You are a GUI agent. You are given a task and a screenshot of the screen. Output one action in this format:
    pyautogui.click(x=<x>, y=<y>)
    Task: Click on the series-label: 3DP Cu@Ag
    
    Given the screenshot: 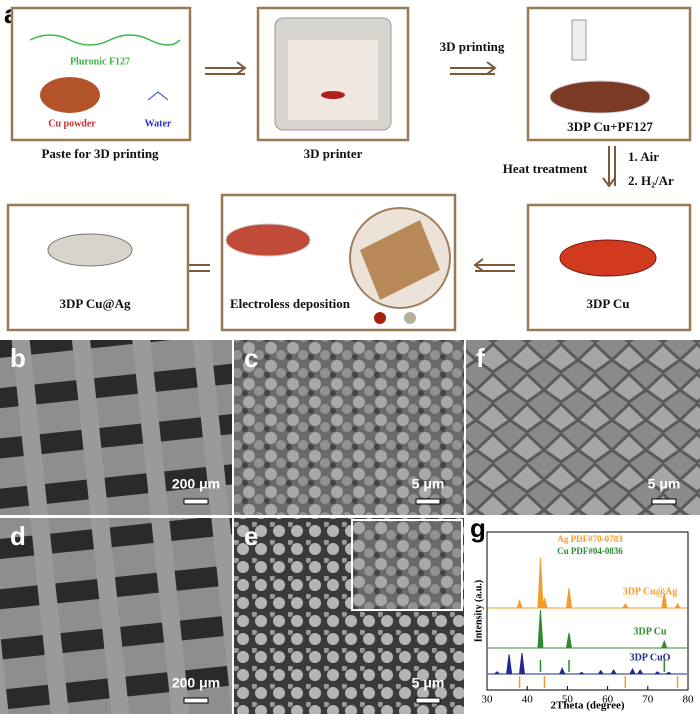 What is the action you would take?
    pyautogui.click(x=650, y=591)
    